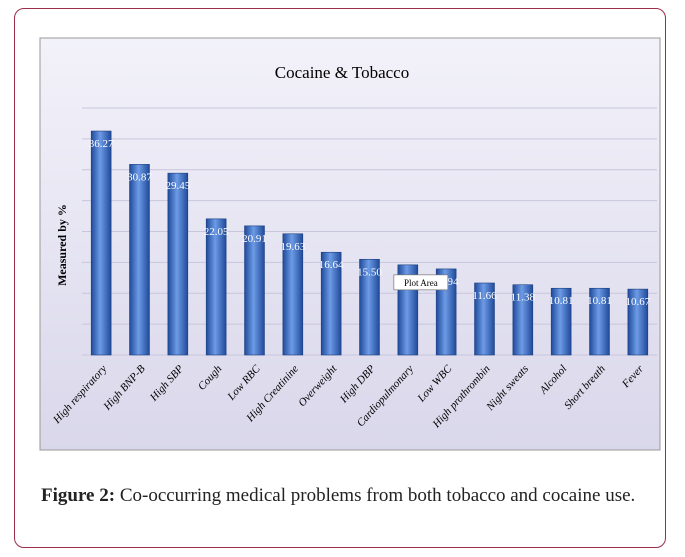  Describe the element at coordinates (177, 186) in the screenshot. I see `data-label: 29.45` at that location.